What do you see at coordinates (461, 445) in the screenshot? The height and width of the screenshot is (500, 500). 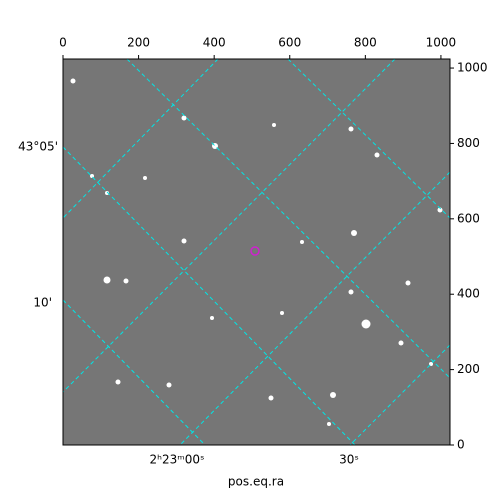 I see `y-tick-label: 0` at bounding box center [461, 445].